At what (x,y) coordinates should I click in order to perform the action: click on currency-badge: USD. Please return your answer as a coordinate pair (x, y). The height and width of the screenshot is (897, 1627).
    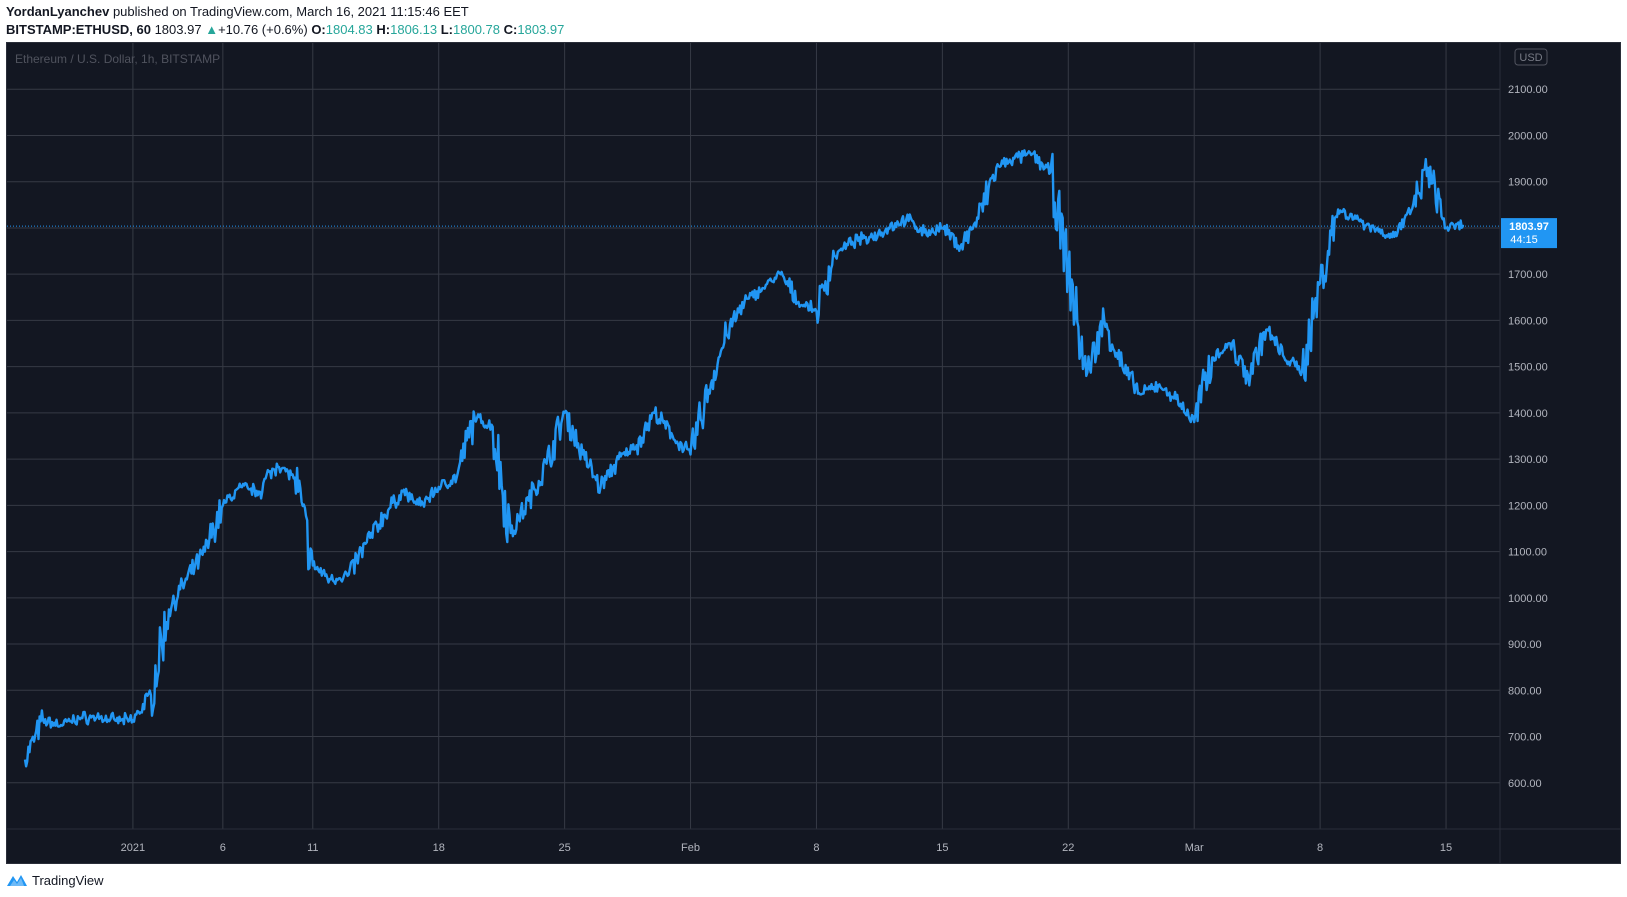
    Looking at the image, I should click on (1531, 57).